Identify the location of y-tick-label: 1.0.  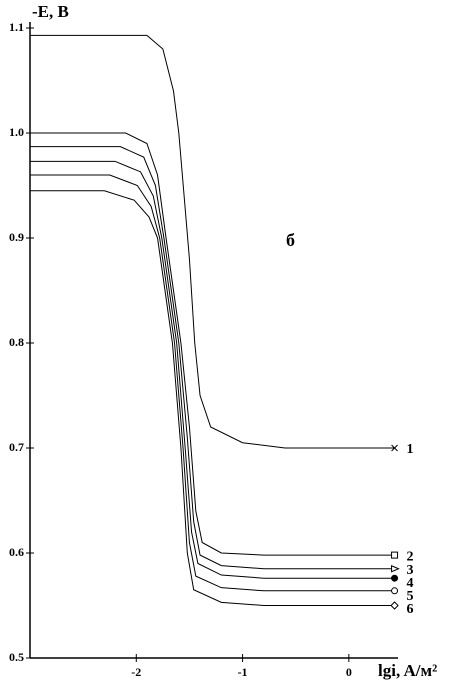
(16, 132).